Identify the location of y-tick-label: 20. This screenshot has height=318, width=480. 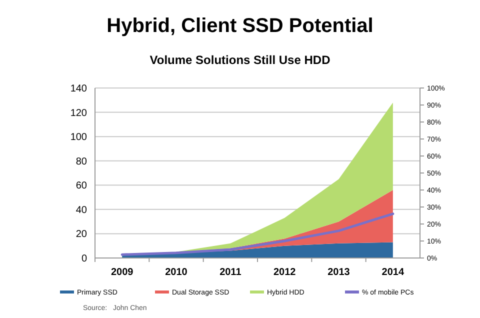
(82, 234).